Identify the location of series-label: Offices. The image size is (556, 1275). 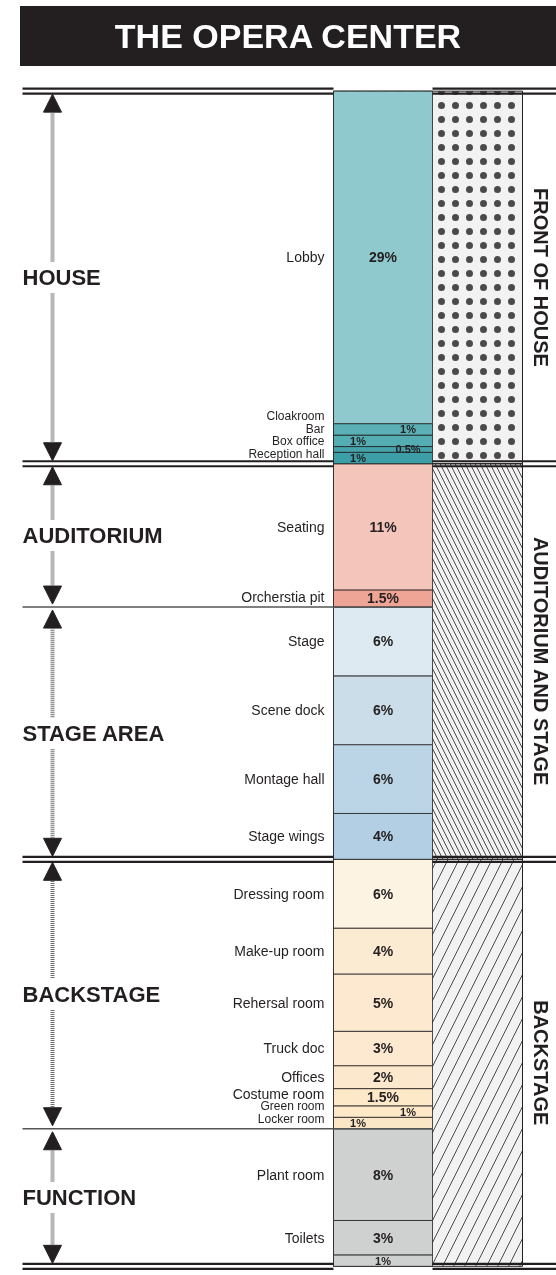
(303, 1077).